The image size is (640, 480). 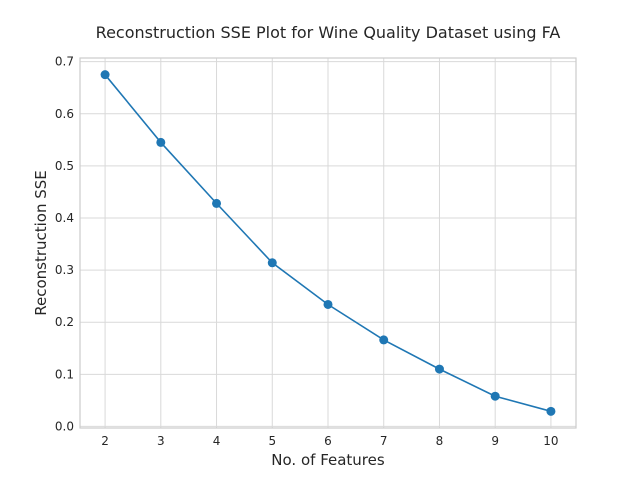 What do you see at coordinates (64, 244) in the screenshot?
I see `y-tick-labels: 0.0 0.1 0.2 0.3 0.4 0.5 0.6 0.7` at bounding box center [64, 244].